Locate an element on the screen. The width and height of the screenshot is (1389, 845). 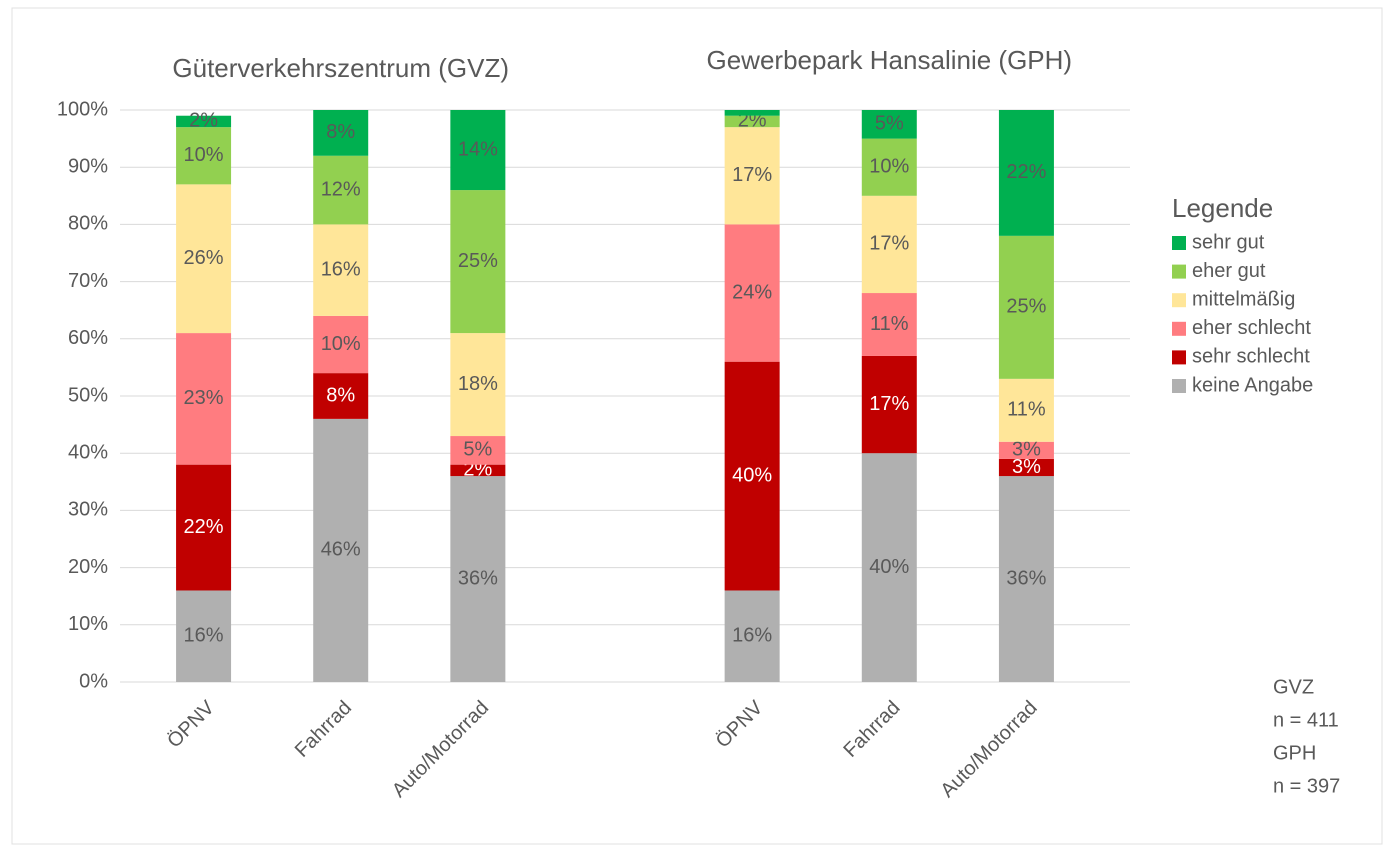
data-label: 26% is located at coordinates (204, 258).